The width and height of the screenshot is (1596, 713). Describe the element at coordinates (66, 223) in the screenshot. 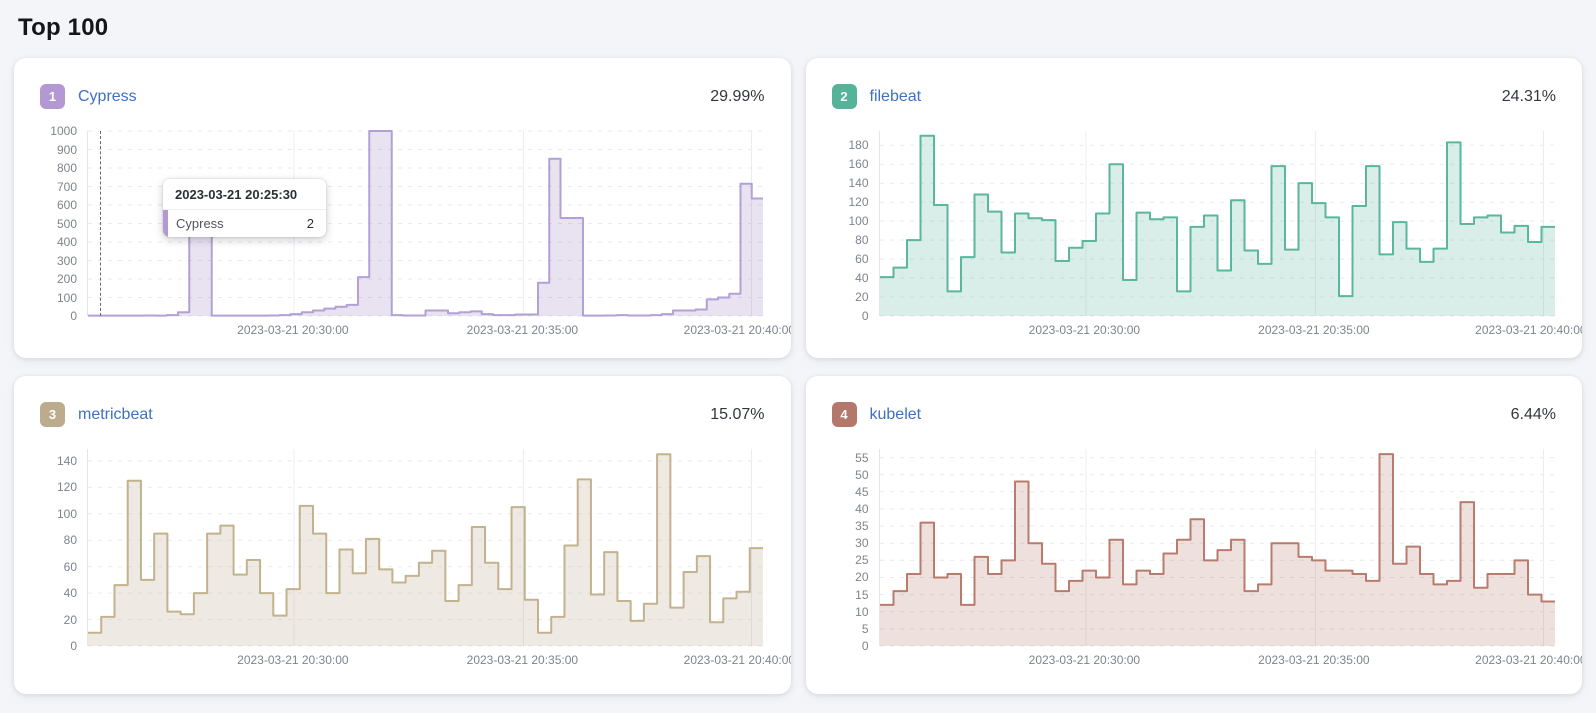

I see `y-tick-label: 500` at that location.